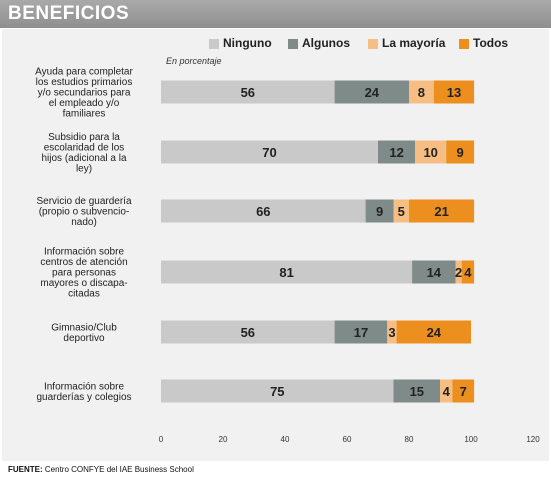 This screenshot has height=477, width=551. What do you see at coordinates (69, 13) in the screenshot?
I see `chart-title: BENEFICIOS` at bounding box center [69, 13].